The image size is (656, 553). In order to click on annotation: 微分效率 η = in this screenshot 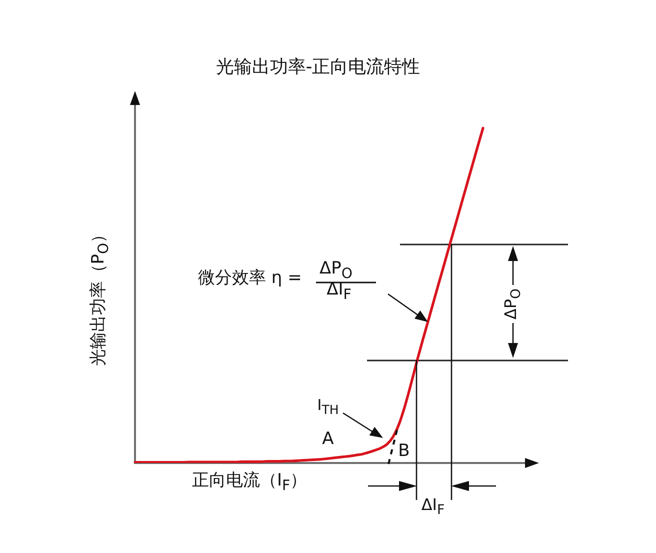, I will do `click(250, 278)`.